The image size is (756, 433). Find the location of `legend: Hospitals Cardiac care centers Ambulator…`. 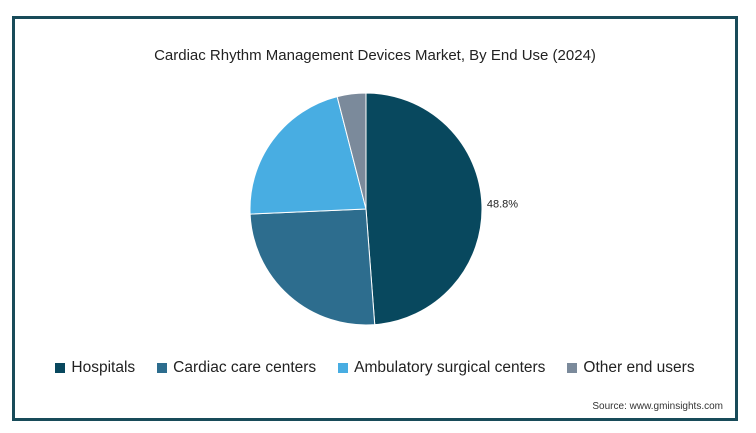

legend: Hospitals Cardiac care centers Ambulator… is located at coordinates (375, 368).